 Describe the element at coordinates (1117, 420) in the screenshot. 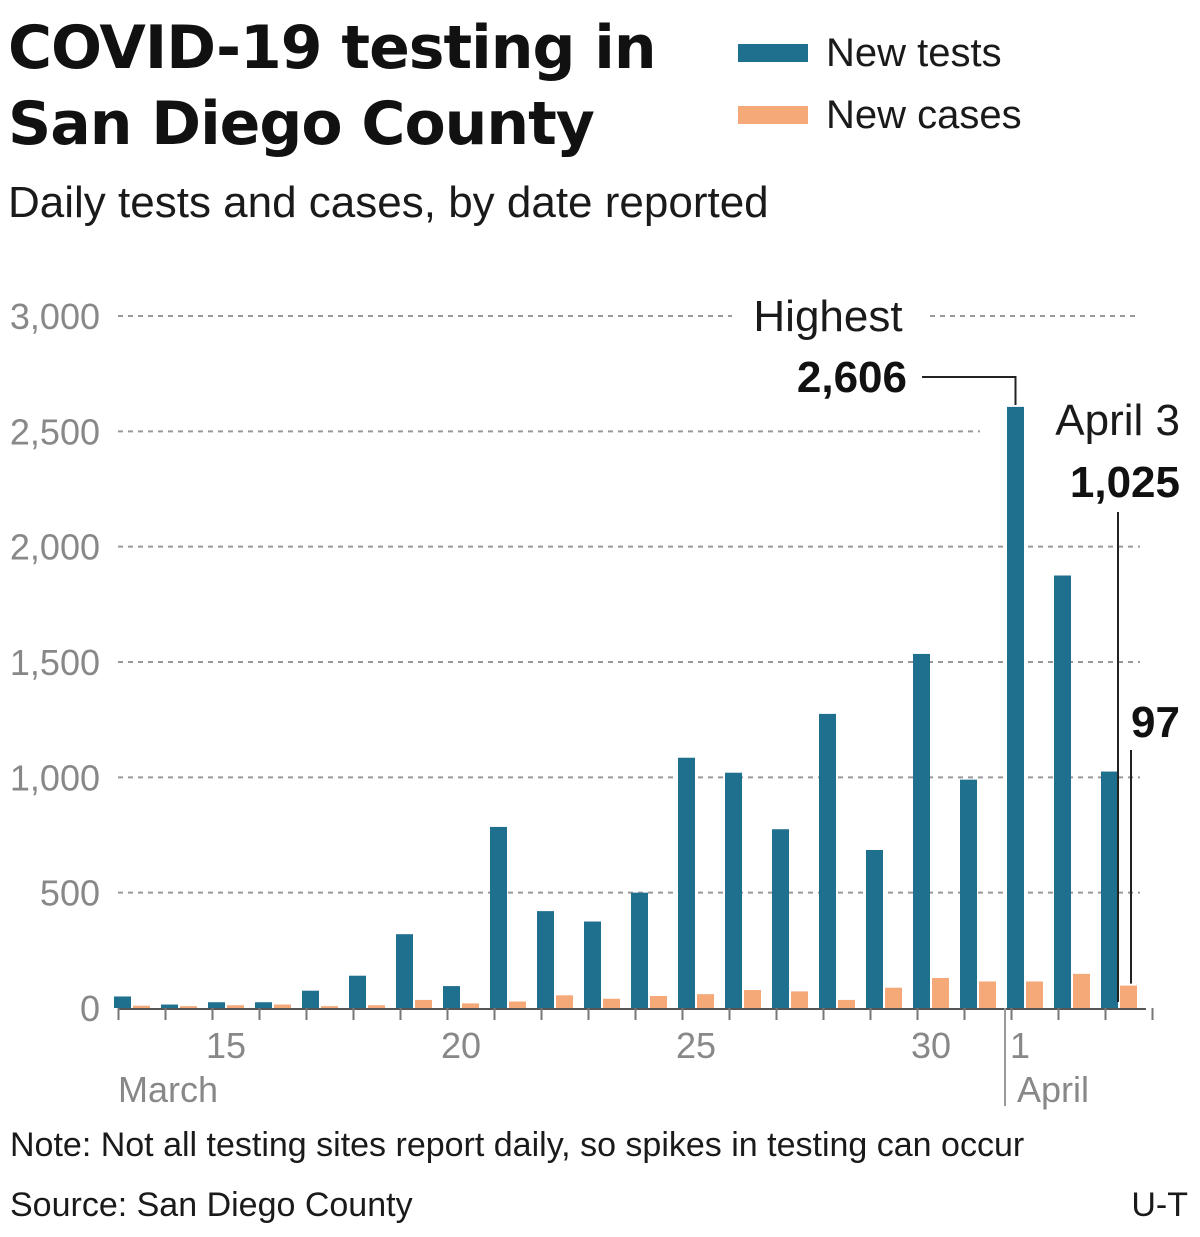

I see `annotation-april3-label: April 3` at that location.